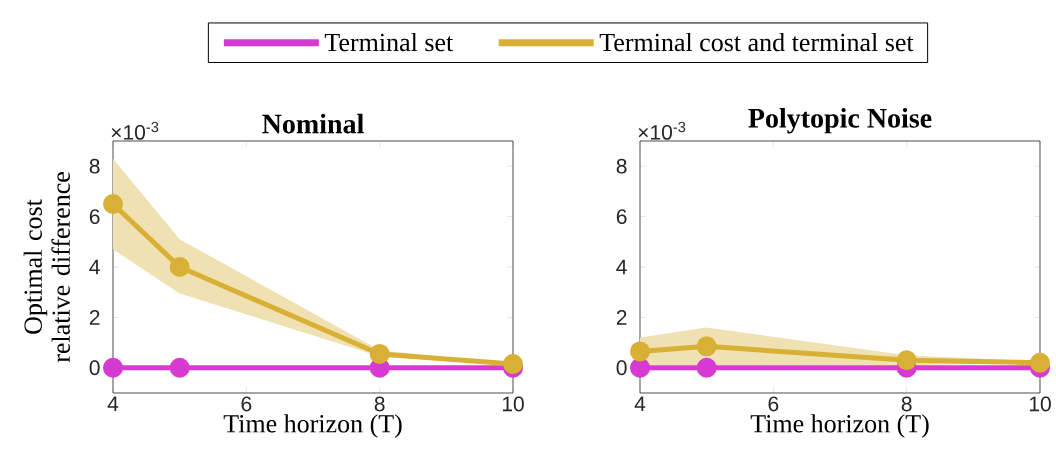 Image resolution: width=1056 pixels, height=470 pixels. What do you see at coordinates (389, 42) in the screenshot?
I see `legend-label: Terminal set` at bounding box center [389, 42].